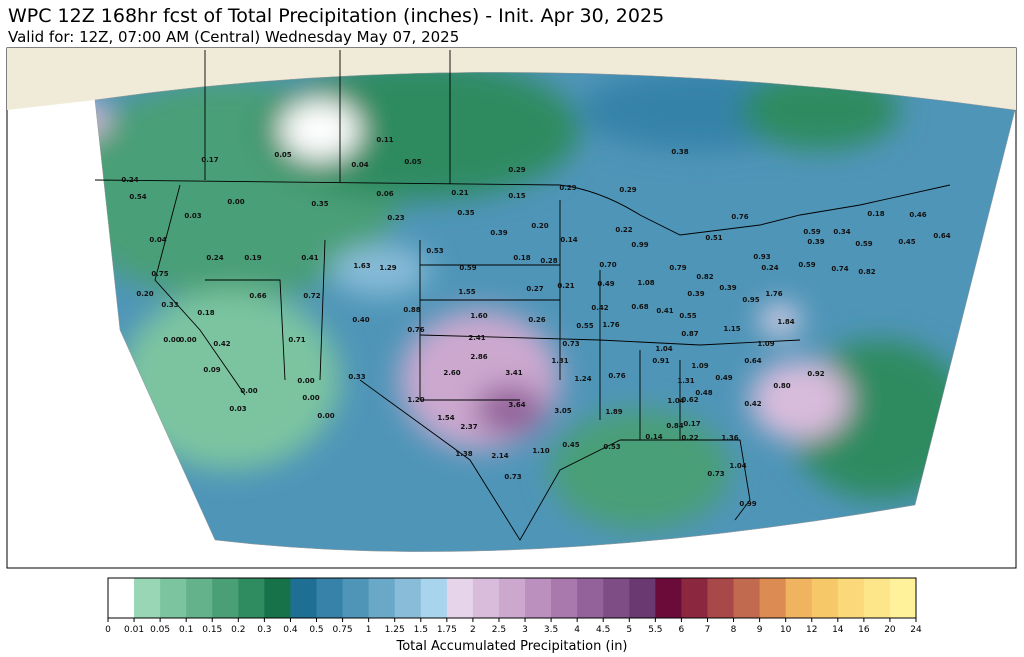 The image size is (1024, 657). What do you see at coordinates (252, 258) in the screenshot?
I see `precip-label: 0.19` at bounding box center [252, 258].